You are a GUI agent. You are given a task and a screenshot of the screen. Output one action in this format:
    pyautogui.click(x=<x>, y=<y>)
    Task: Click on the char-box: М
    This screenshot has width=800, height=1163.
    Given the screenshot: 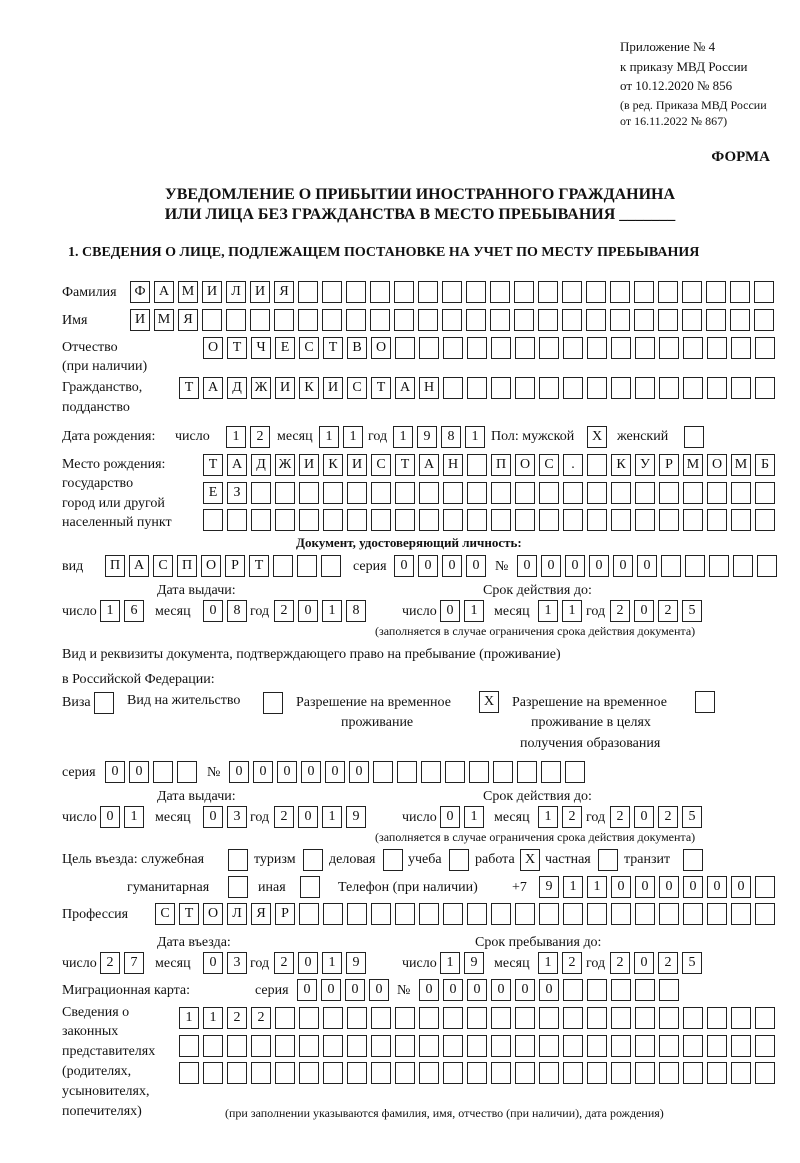 What is the action you would take?
    pyautogui.click(x=188, y=292)
    